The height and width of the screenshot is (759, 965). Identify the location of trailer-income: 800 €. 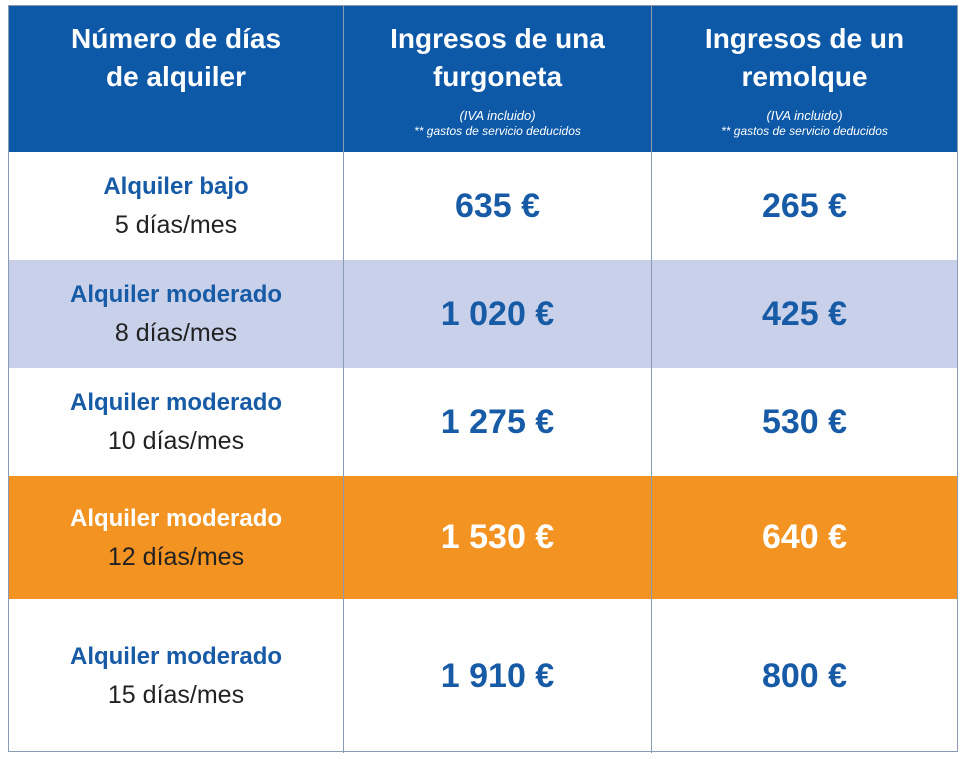
(804, 675).